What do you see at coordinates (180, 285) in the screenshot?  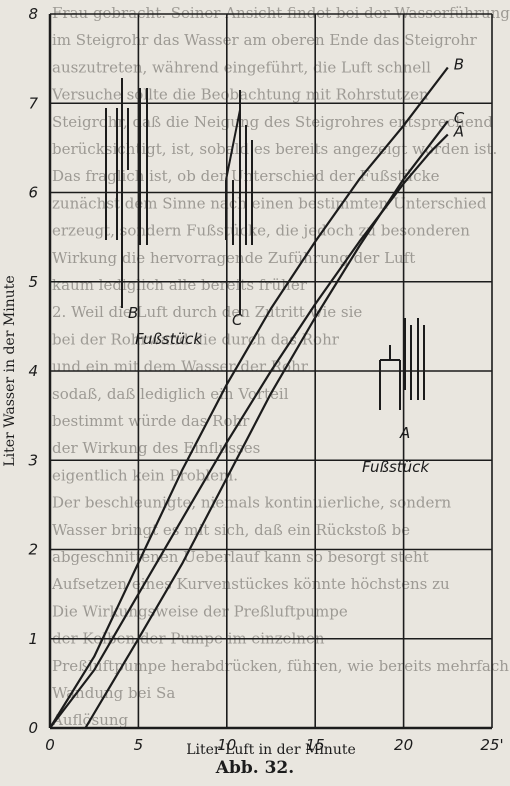 I see `background-text-line: kaum lediglich alle bereits früher` at bounding box center [180, 285].